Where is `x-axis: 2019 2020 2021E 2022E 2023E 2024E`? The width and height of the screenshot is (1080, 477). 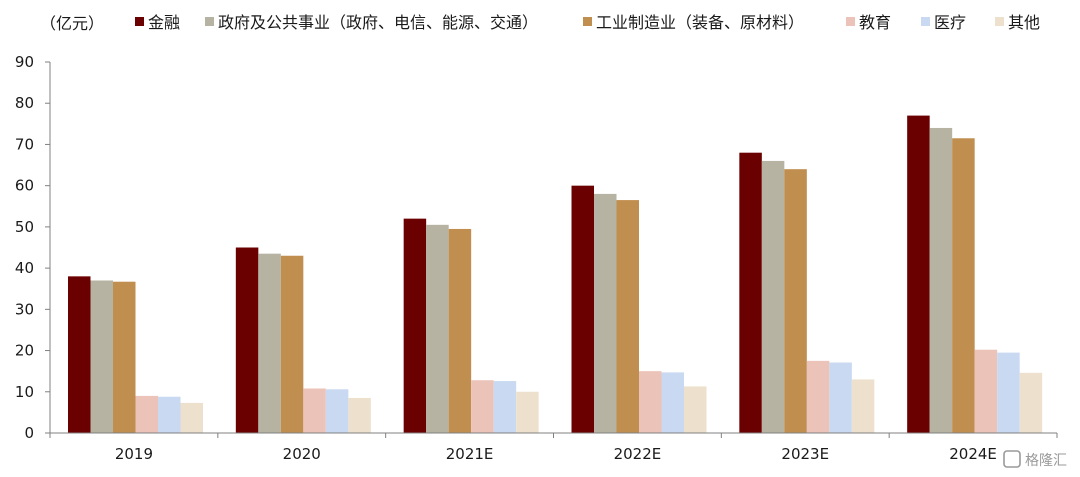 x-axis: 2019 2020 2021E 2022E 2023E 2024E is located at coordinates (553, 447).